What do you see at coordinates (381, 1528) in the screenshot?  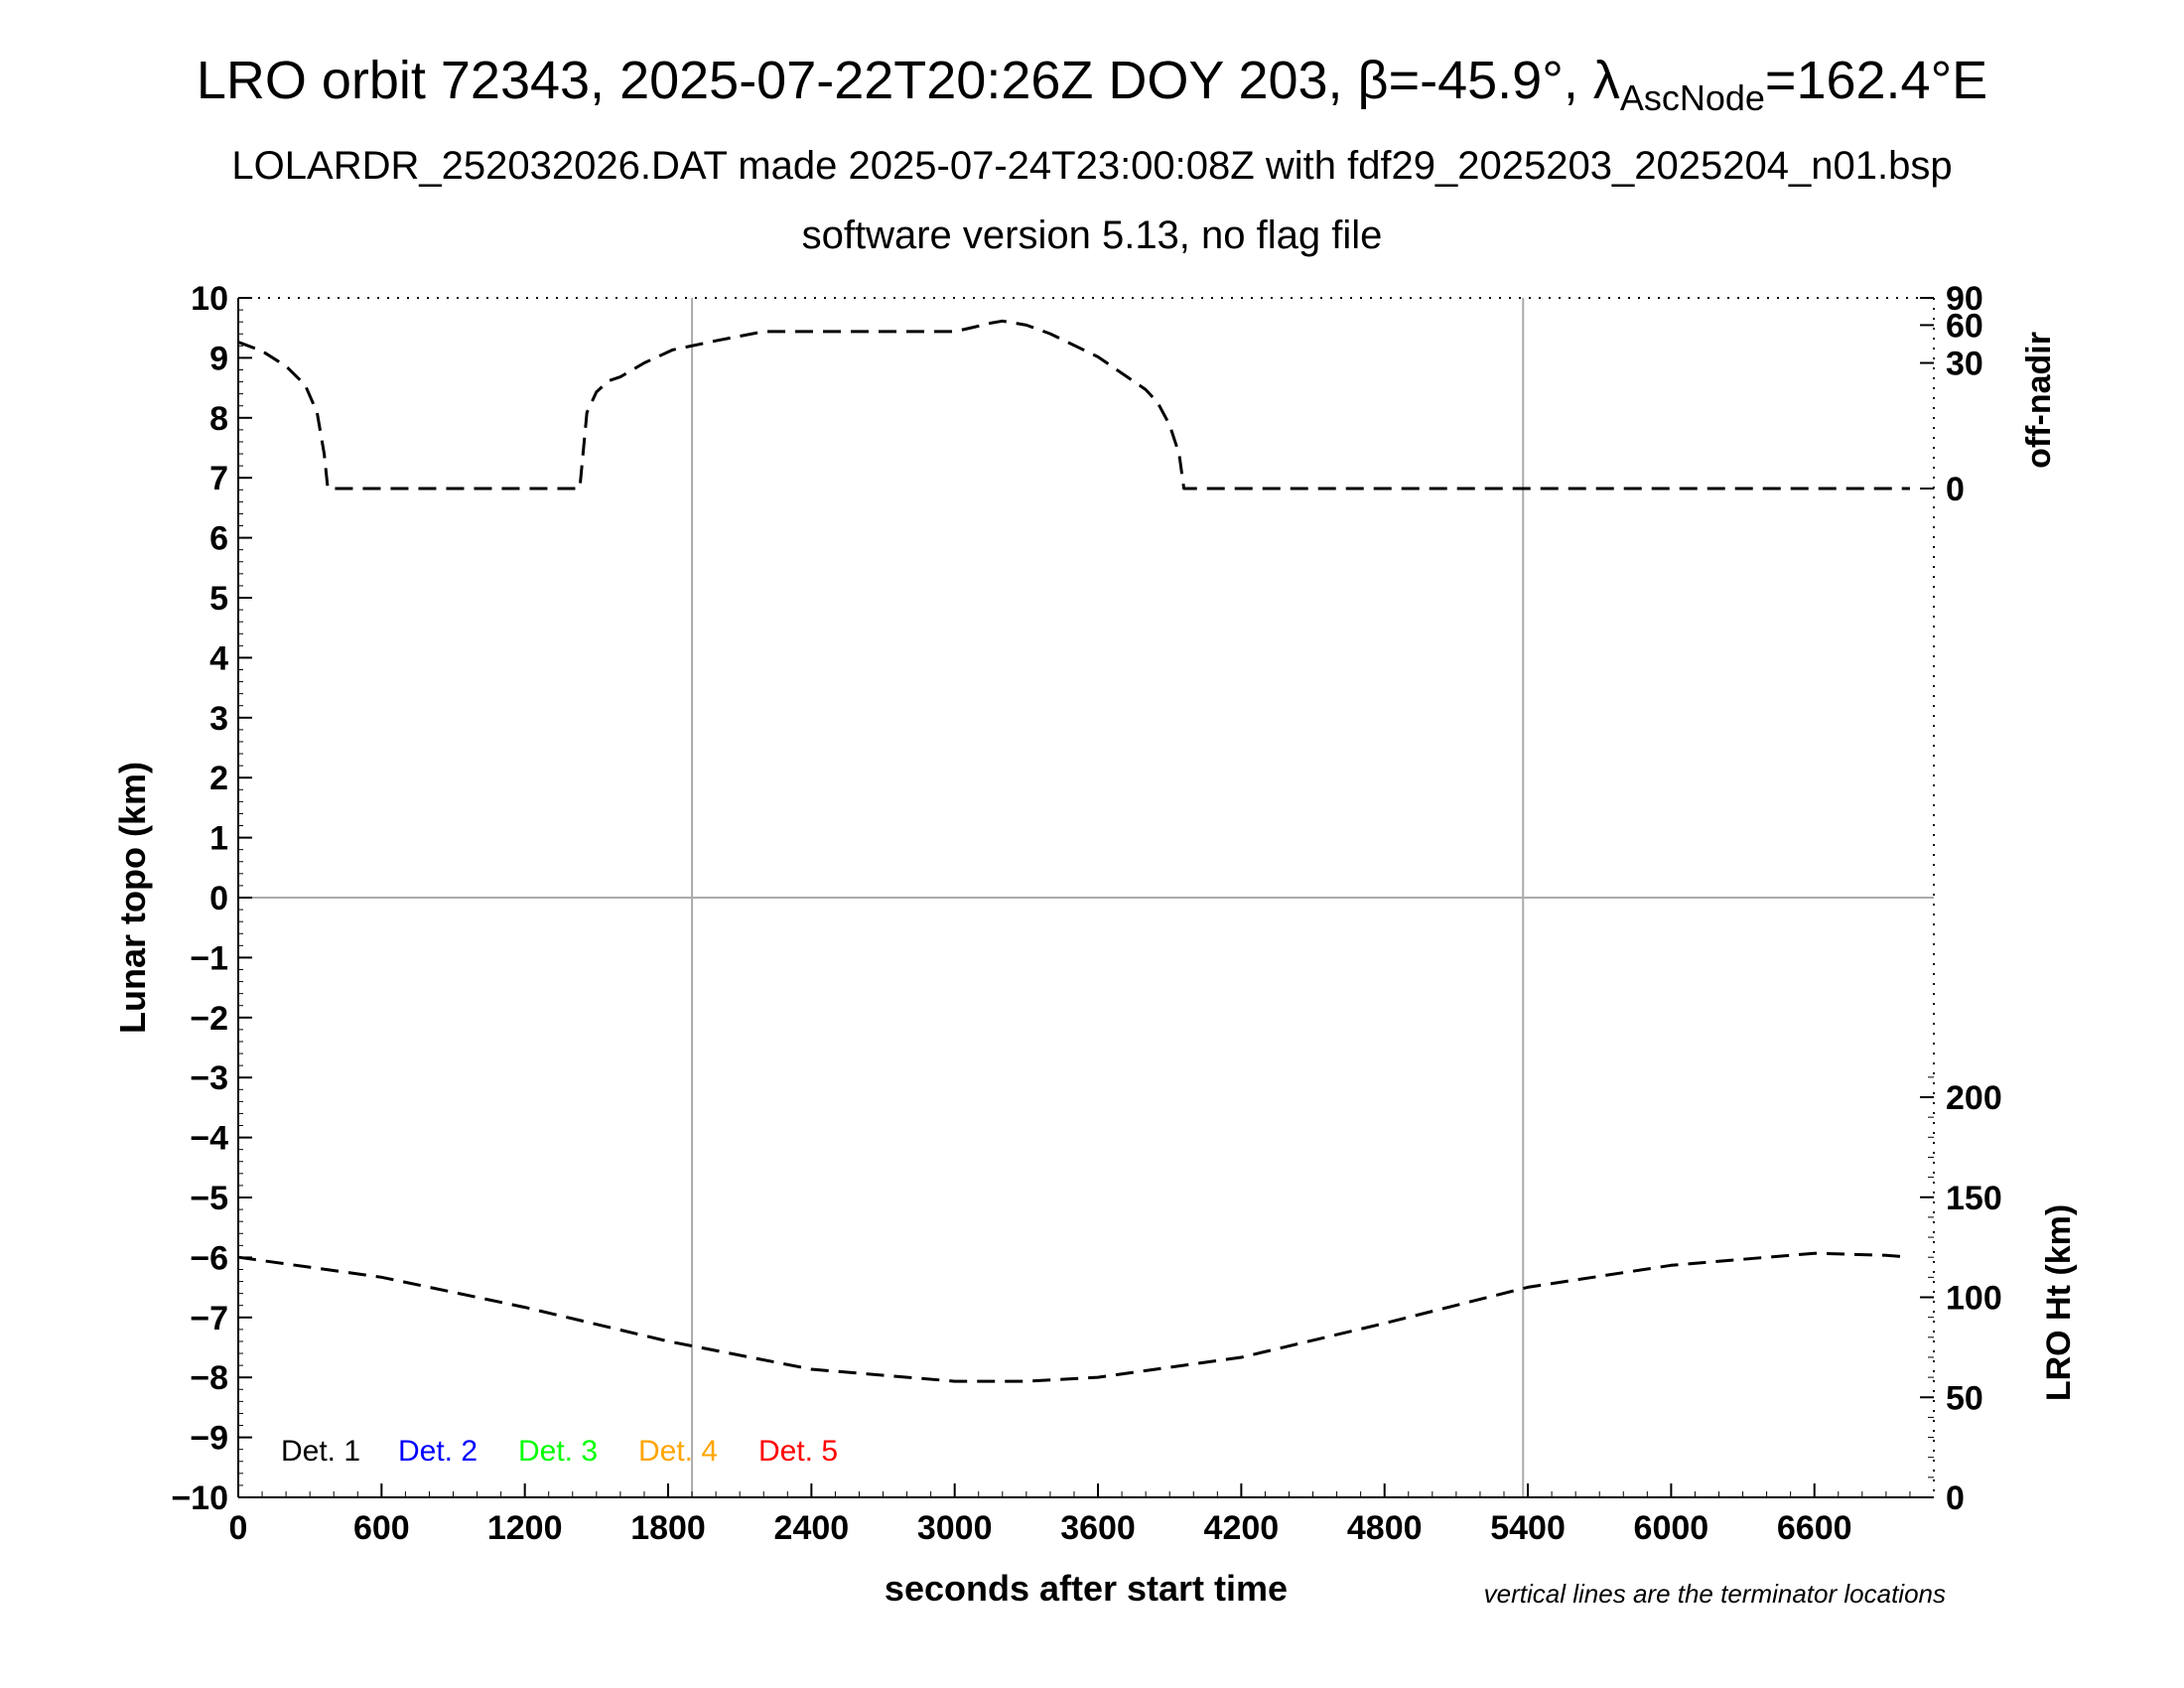 I see `x-tick-label: 600` at bounding box center [381, 1528].